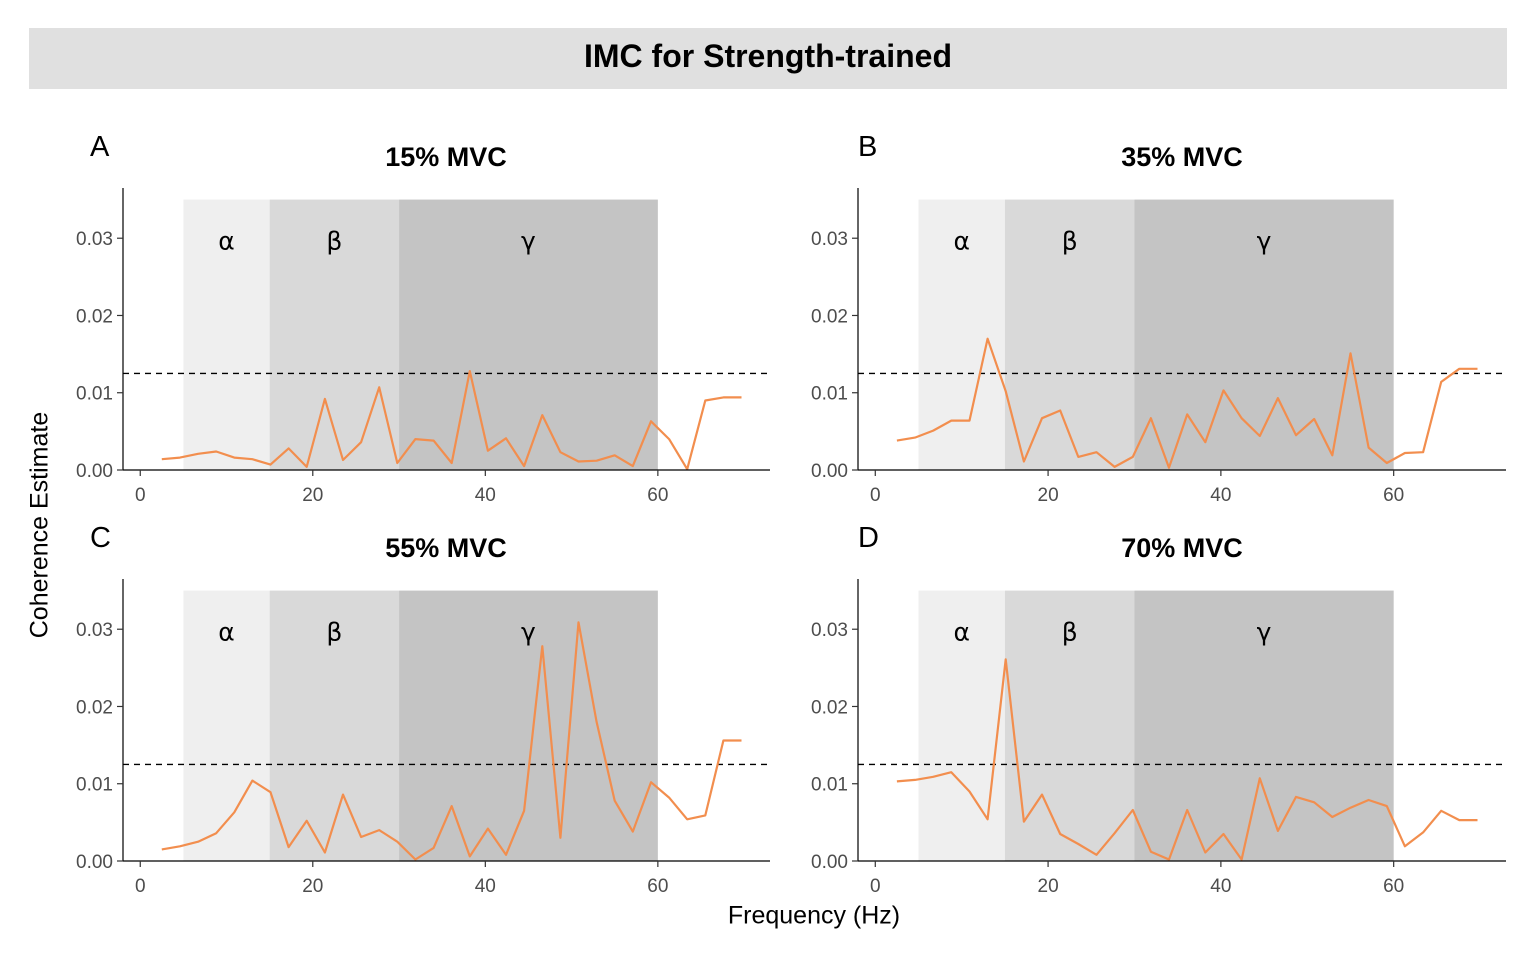 The height and width of the screenshot is (960, 1536). I want to click on panel-title: 70% MVC, so click(1182, 548).